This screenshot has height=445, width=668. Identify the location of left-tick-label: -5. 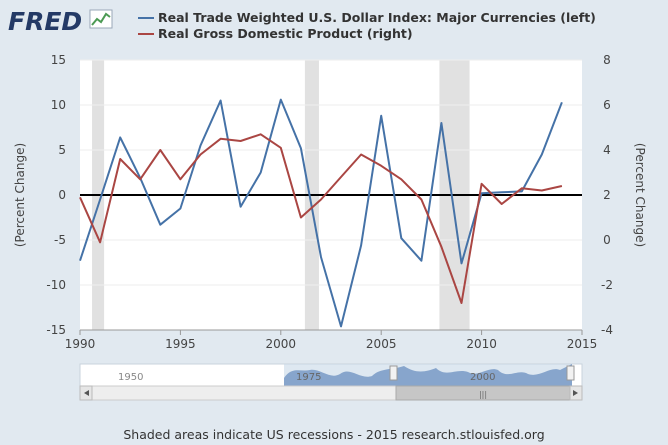
(60, 240).